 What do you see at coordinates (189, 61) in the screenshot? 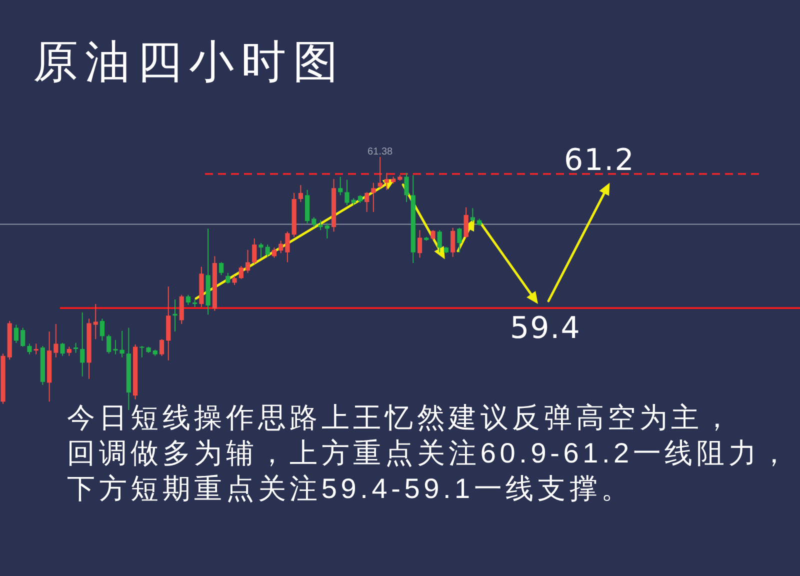
I see `chart-title: 原油四小时图` at bounding box center [189, 61].